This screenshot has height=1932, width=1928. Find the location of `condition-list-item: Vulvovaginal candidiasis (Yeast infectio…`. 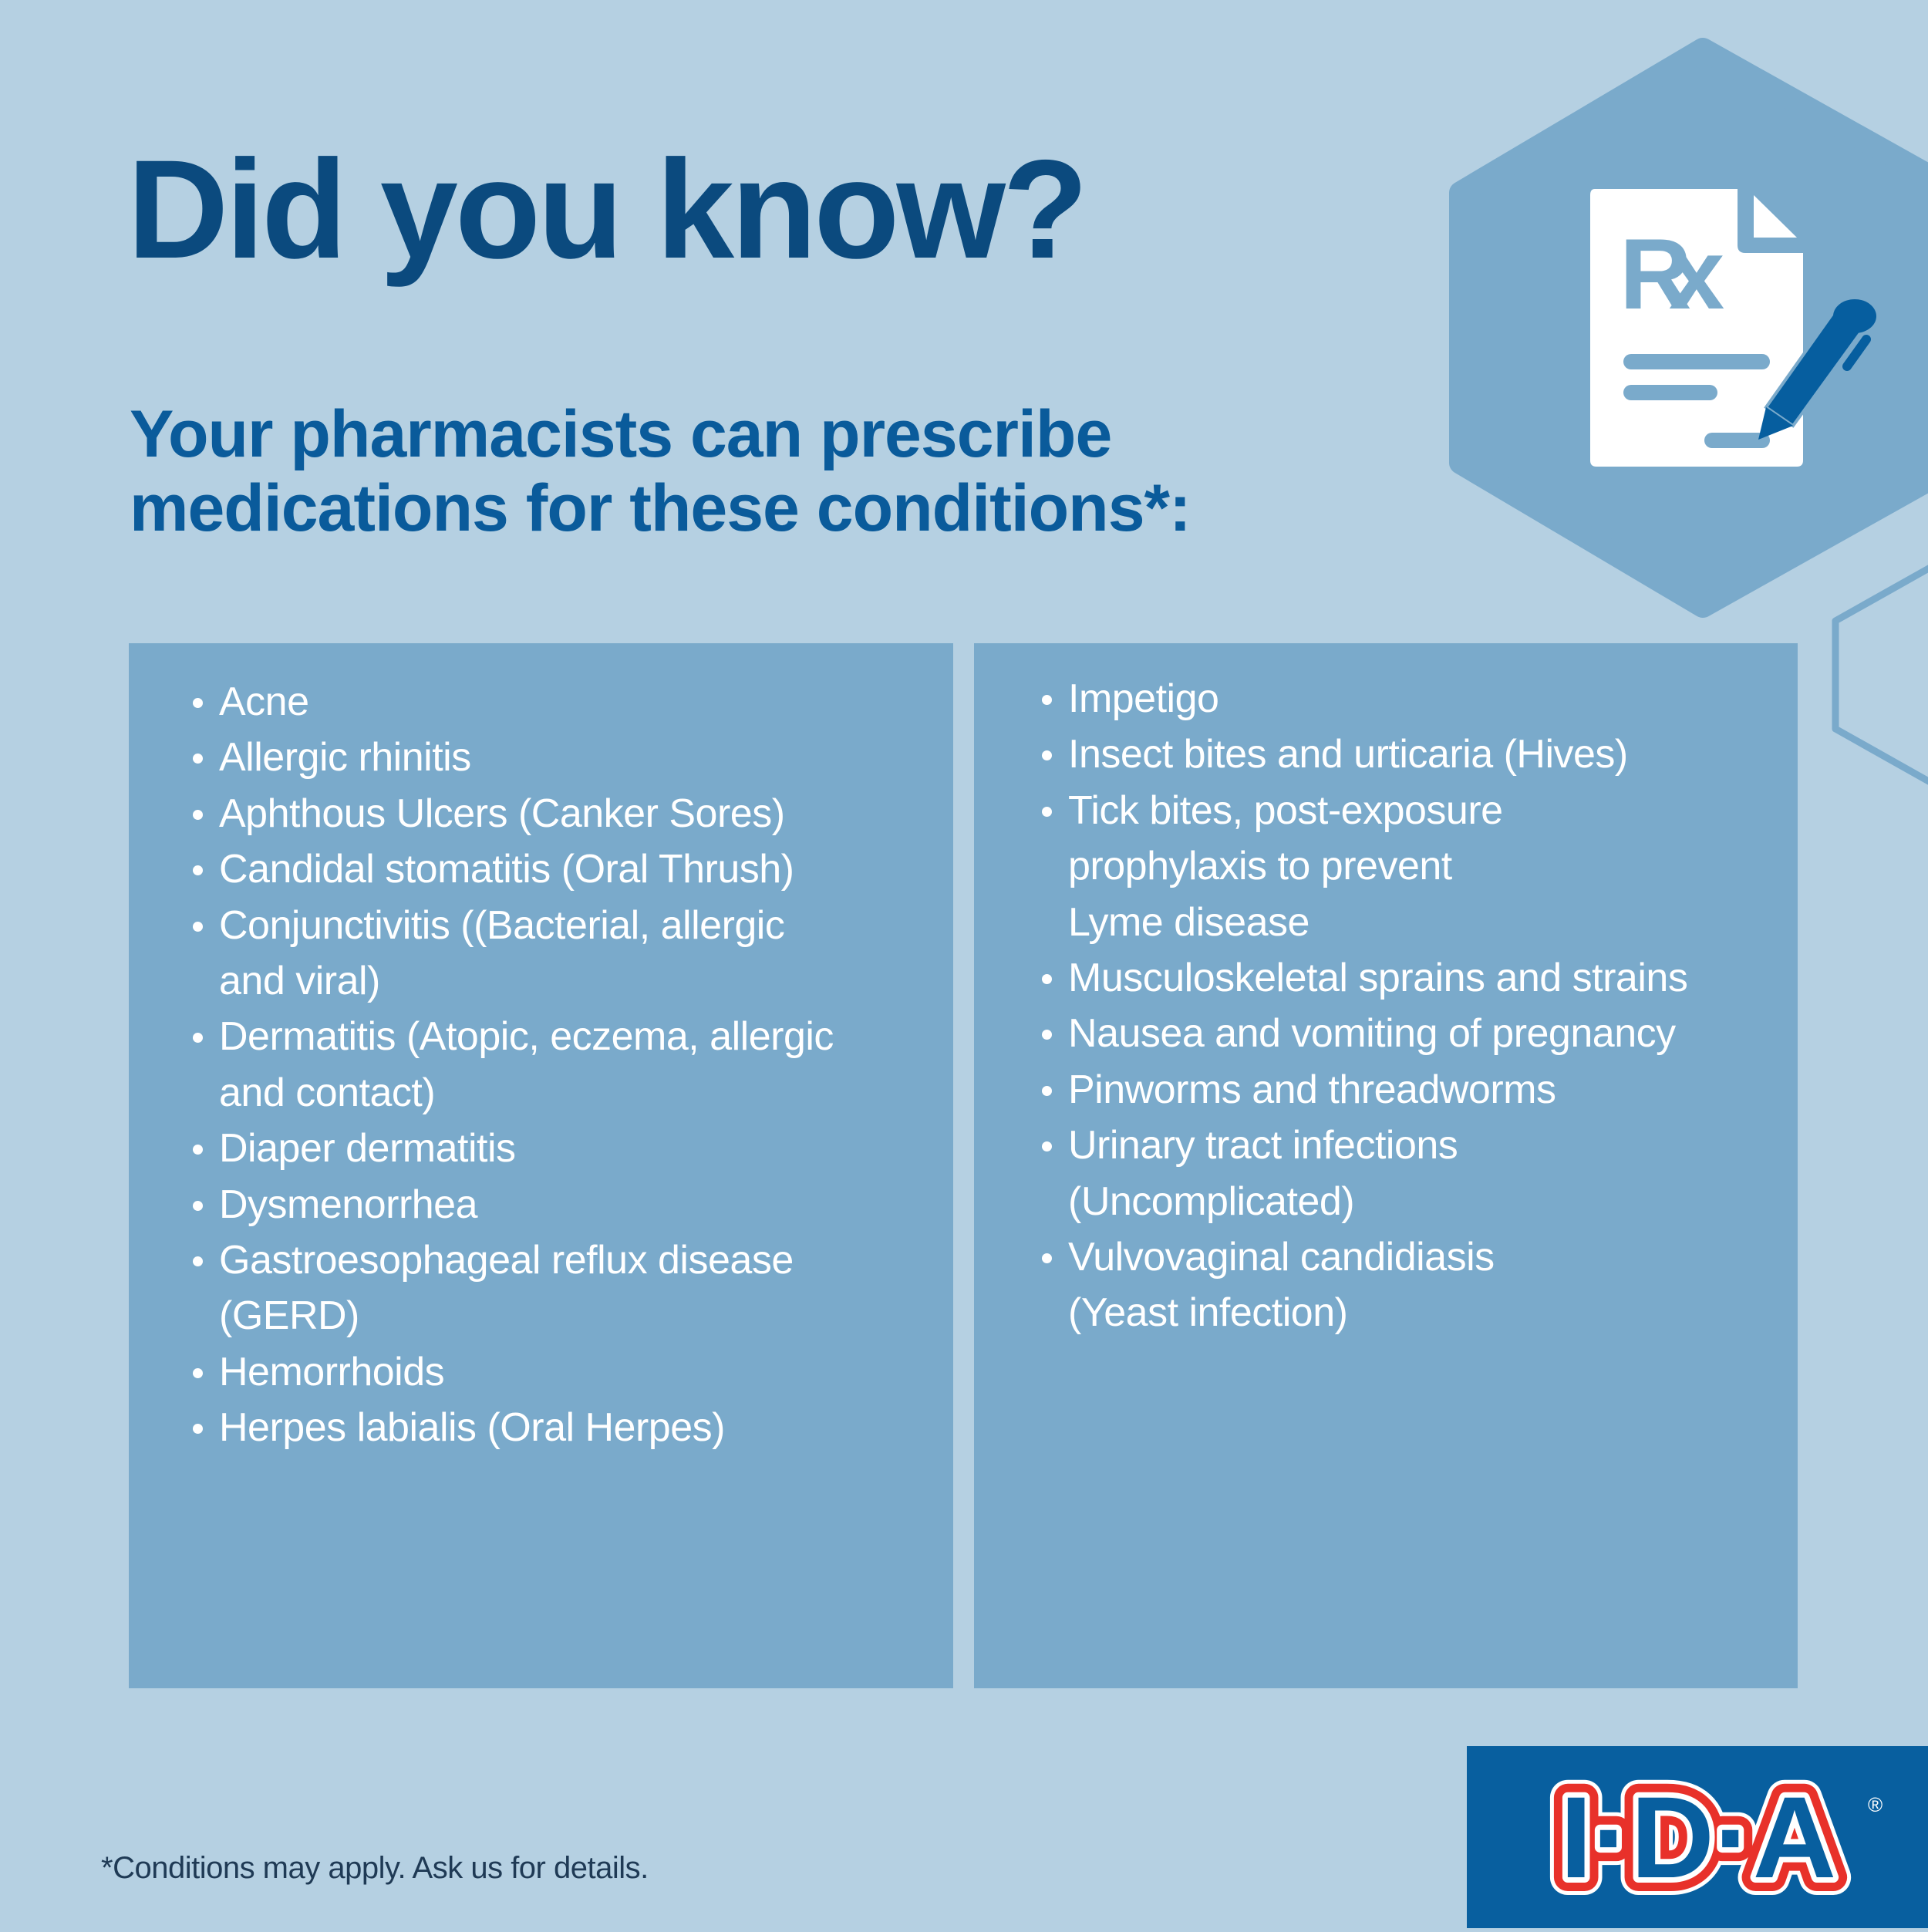

condition-list-item: Vulvovaginal candidiasis (Yeast infectio… is located at coordinates (1361, 1285).